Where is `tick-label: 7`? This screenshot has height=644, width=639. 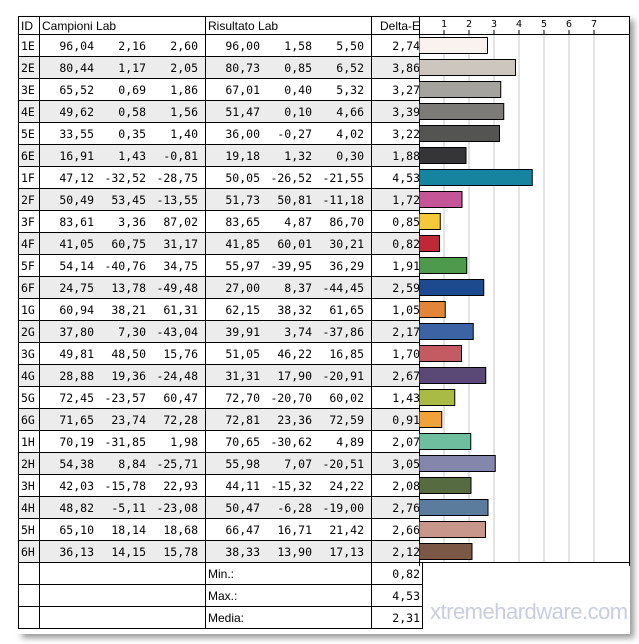 tick-label: 7 is located at coordinates (594, 24).